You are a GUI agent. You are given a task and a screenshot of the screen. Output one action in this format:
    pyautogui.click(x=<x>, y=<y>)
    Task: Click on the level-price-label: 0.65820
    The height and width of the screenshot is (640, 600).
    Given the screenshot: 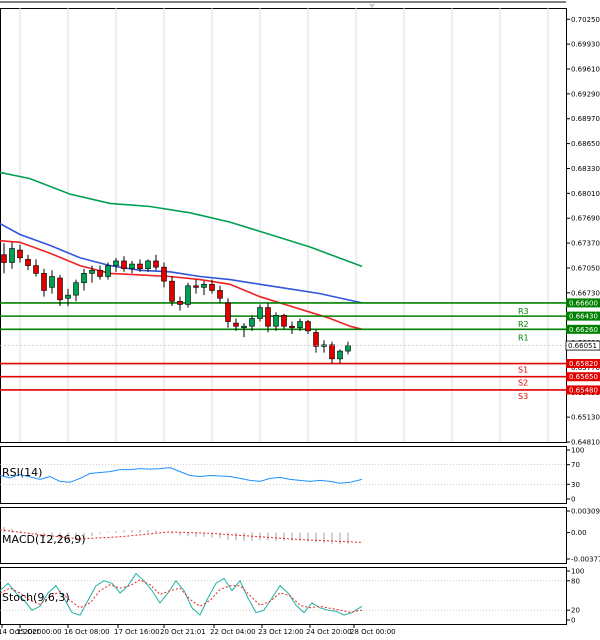 What is the action you would take?
    pyautogui.click(x=583, y=364)
    